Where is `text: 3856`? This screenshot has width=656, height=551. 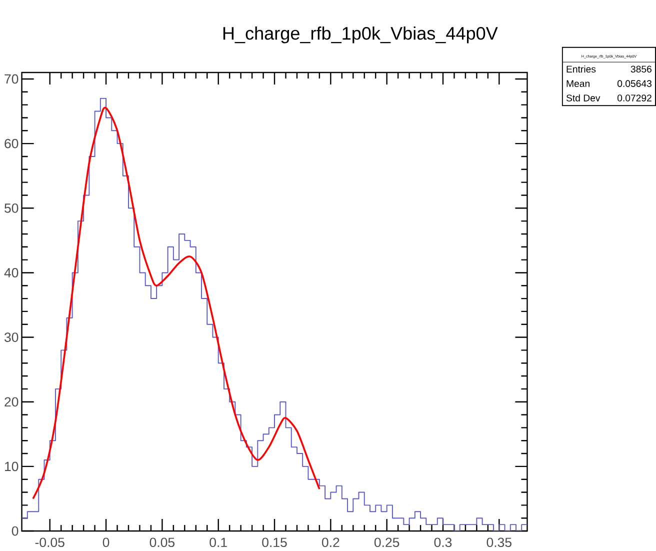 text: 3856 is located at coordinates (641, 68).